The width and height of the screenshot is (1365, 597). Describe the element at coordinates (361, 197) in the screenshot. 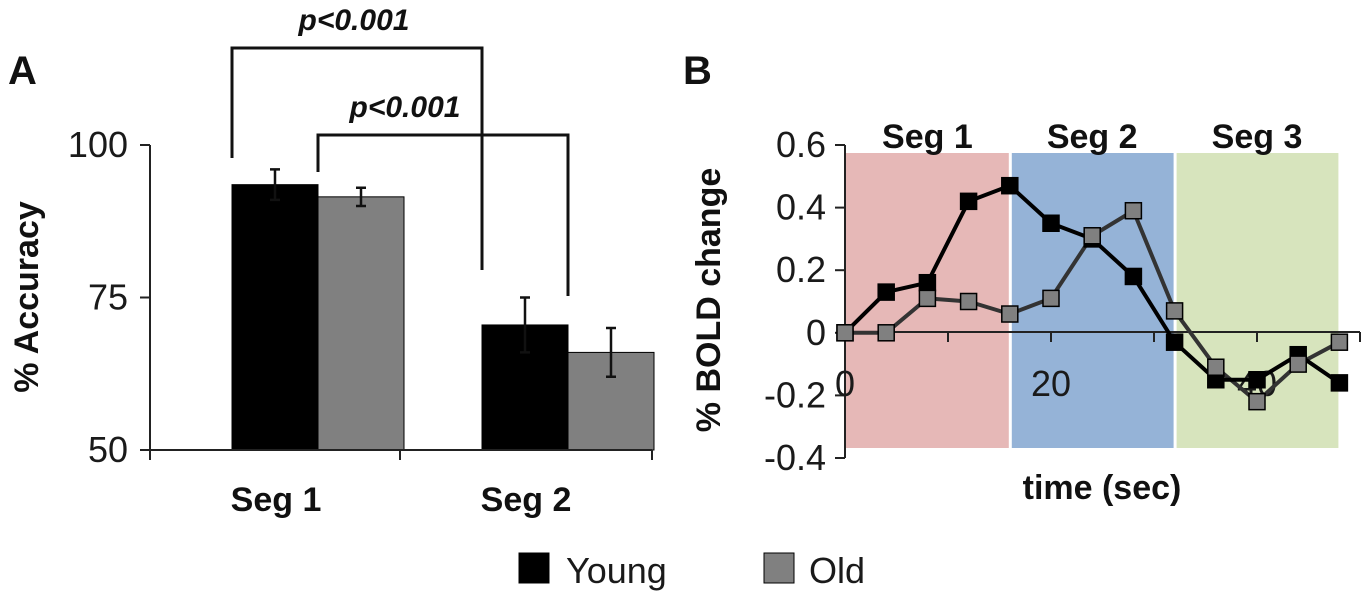

I see `error-bar-old-seg1` at that location.